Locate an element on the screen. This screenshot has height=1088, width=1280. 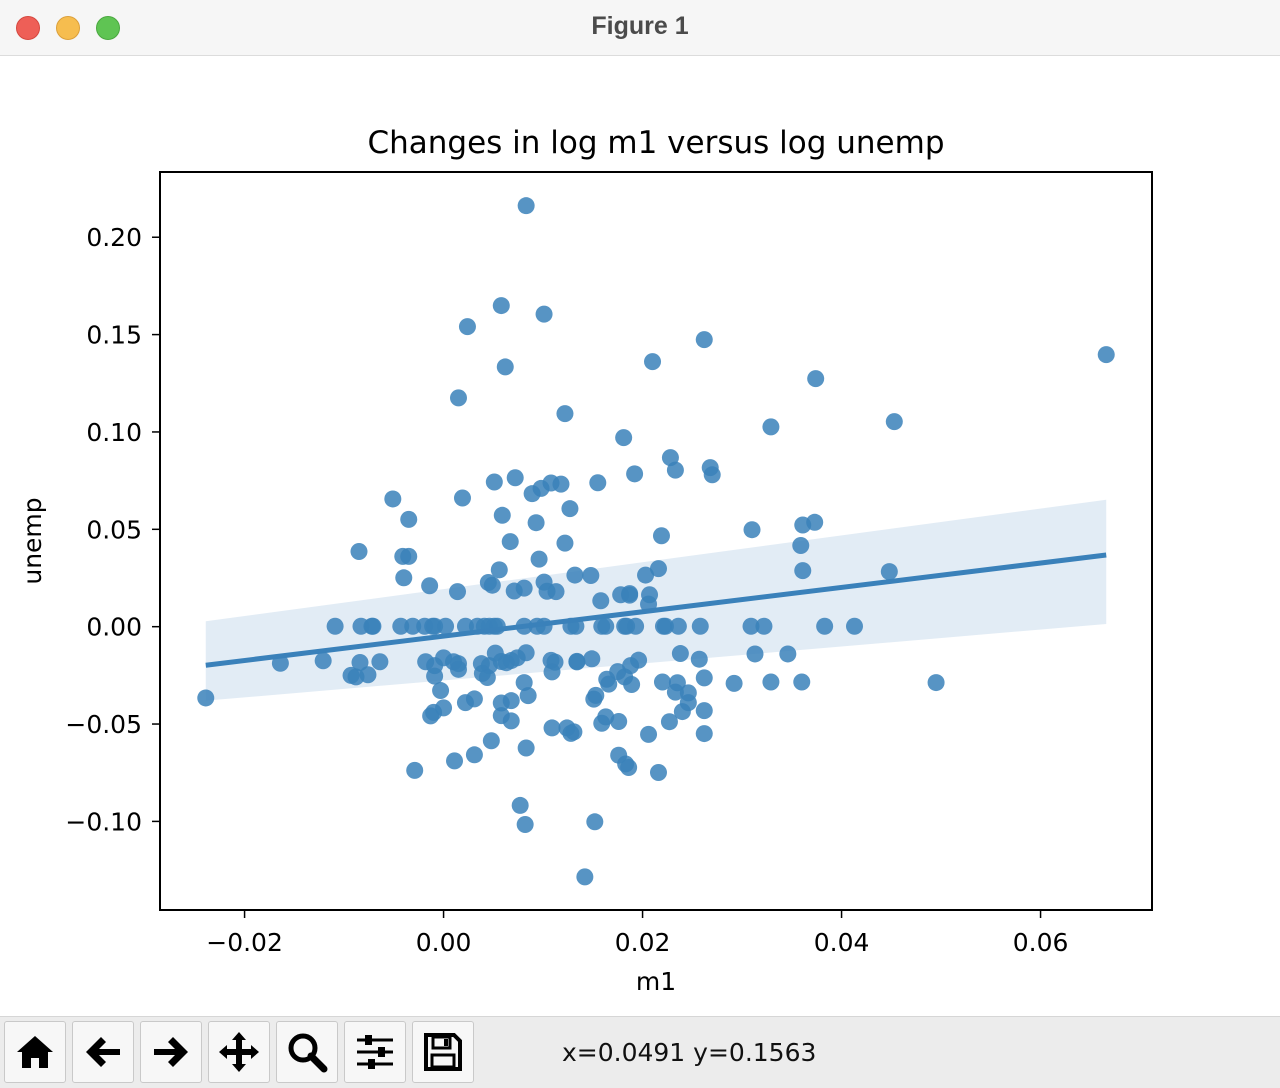
y-tick-label: −0.10 is located at coordinates (103, 821).